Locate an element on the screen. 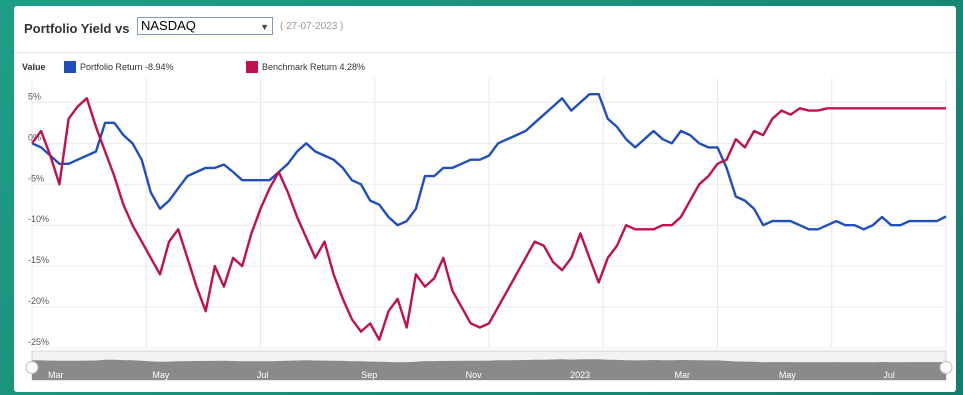 The image size is (963, 395). legend-swatch-benchmark is located at coordinates (252, 67).